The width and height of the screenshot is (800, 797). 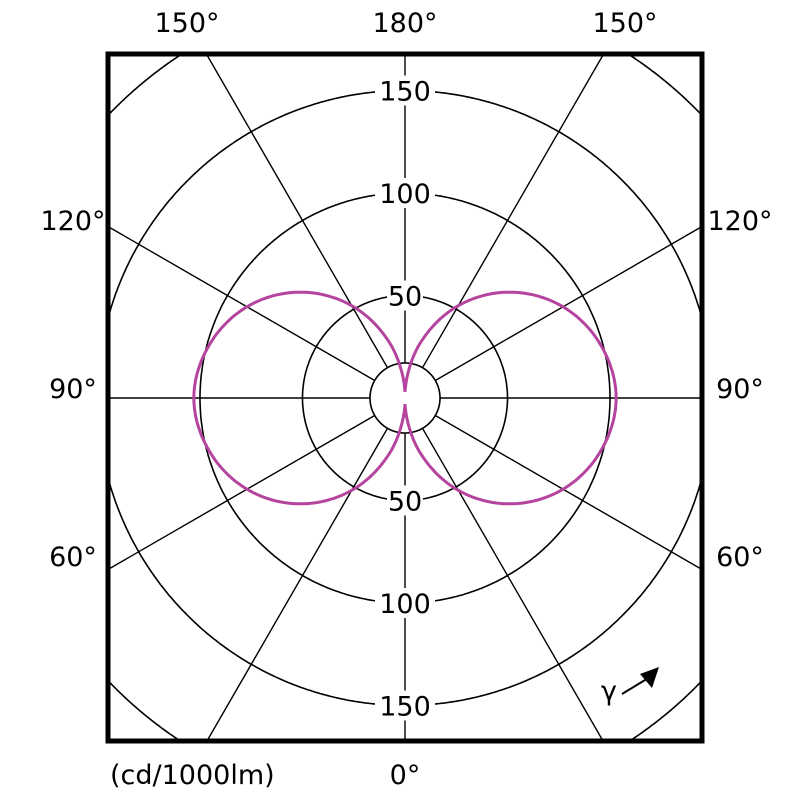 What do you see at coordinates (649, 677) in the screenshot?
I see `gamma-arrow-head` at bounding box center [649, 677].